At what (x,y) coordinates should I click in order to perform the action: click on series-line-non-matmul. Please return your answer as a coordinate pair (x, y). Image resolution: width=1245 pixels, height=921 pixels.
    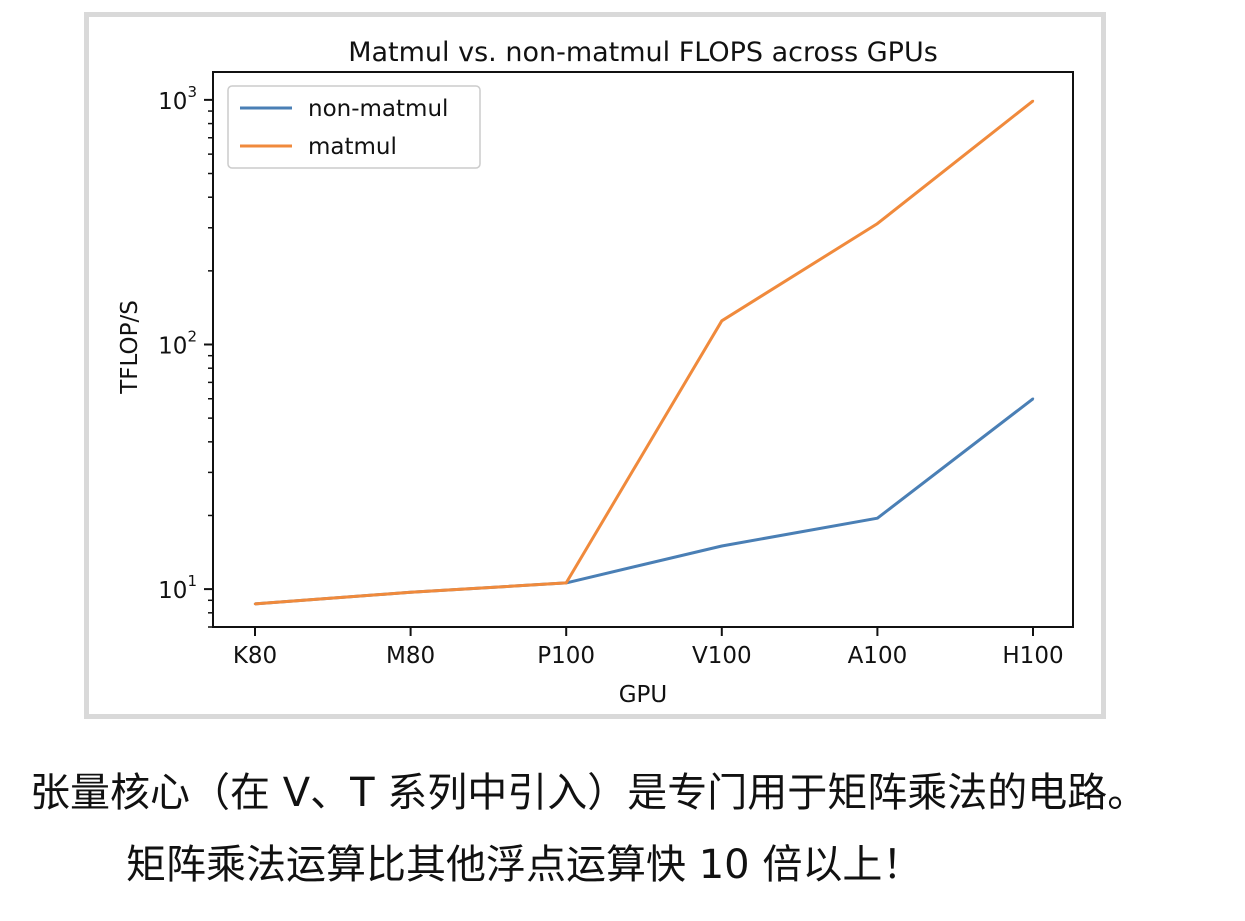
    Looking at the image, I should click on (644, 501).